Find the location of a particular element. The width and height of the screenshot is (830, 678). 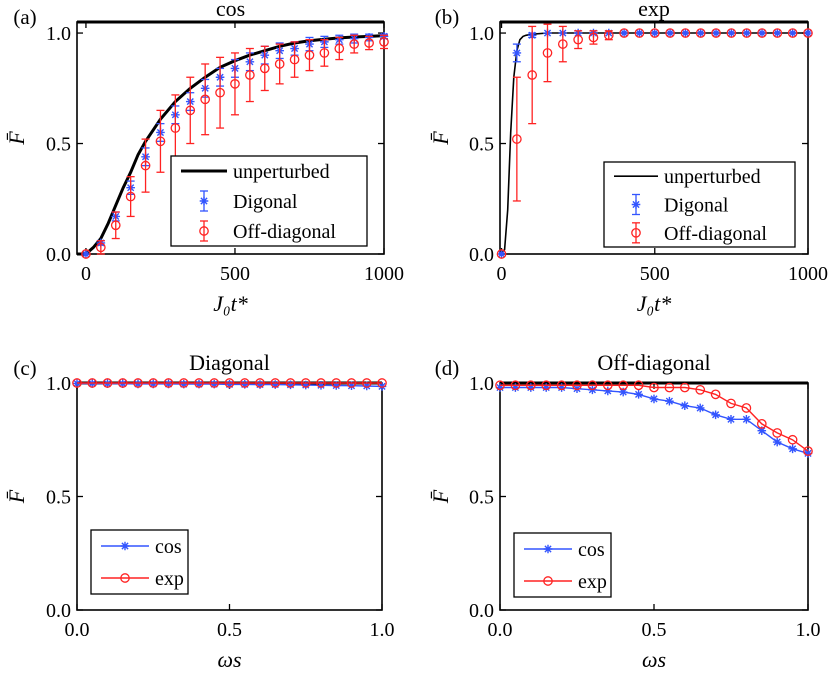

series-off-diagonal is located at coordinates (235, 146).